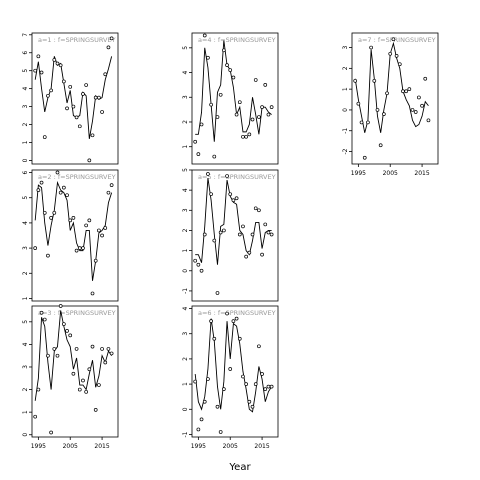  Describe the element at coordinates (75, 235) in the screenshot. I see `panel-frame` at that location.